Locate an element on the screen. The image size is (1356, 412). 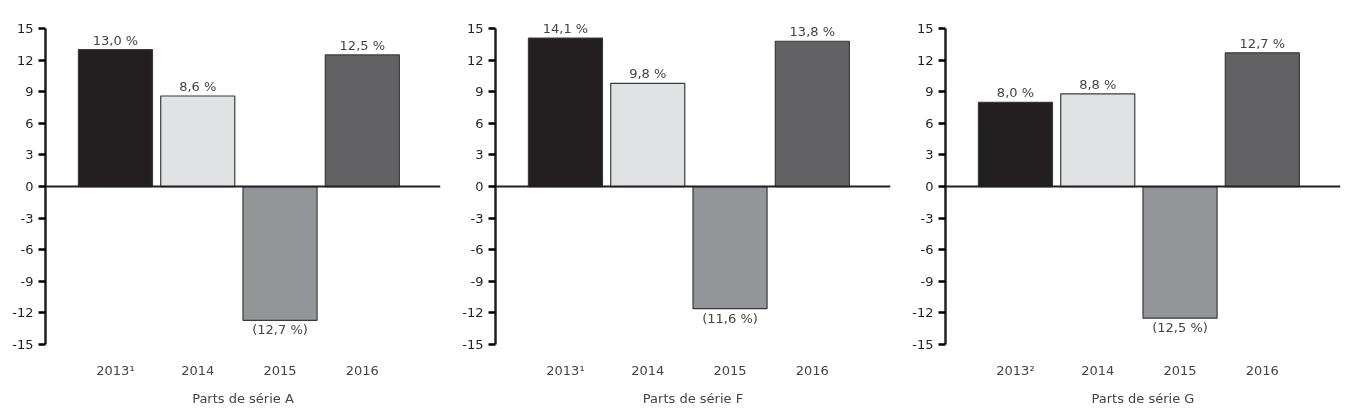
data-label: 14,1 % is located at coordinates (565, 29).